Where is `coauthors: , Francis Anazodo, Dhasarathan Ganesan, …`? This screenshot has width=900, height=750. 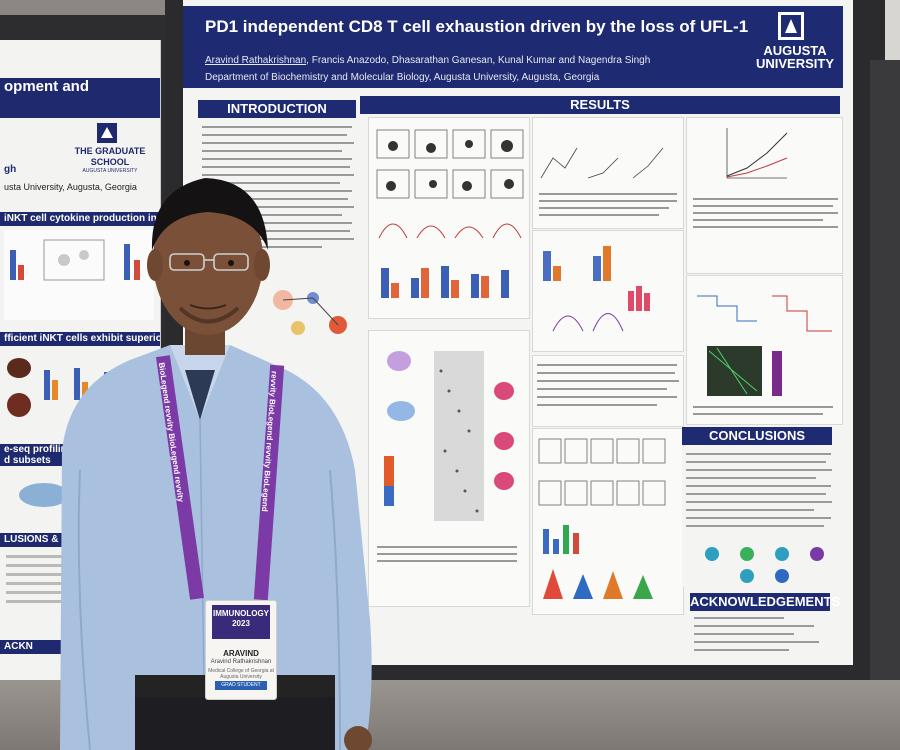
coauthors: , Francis Anazodo, Dhasarathan Ganesan, … is located at coordinates (478, 60).